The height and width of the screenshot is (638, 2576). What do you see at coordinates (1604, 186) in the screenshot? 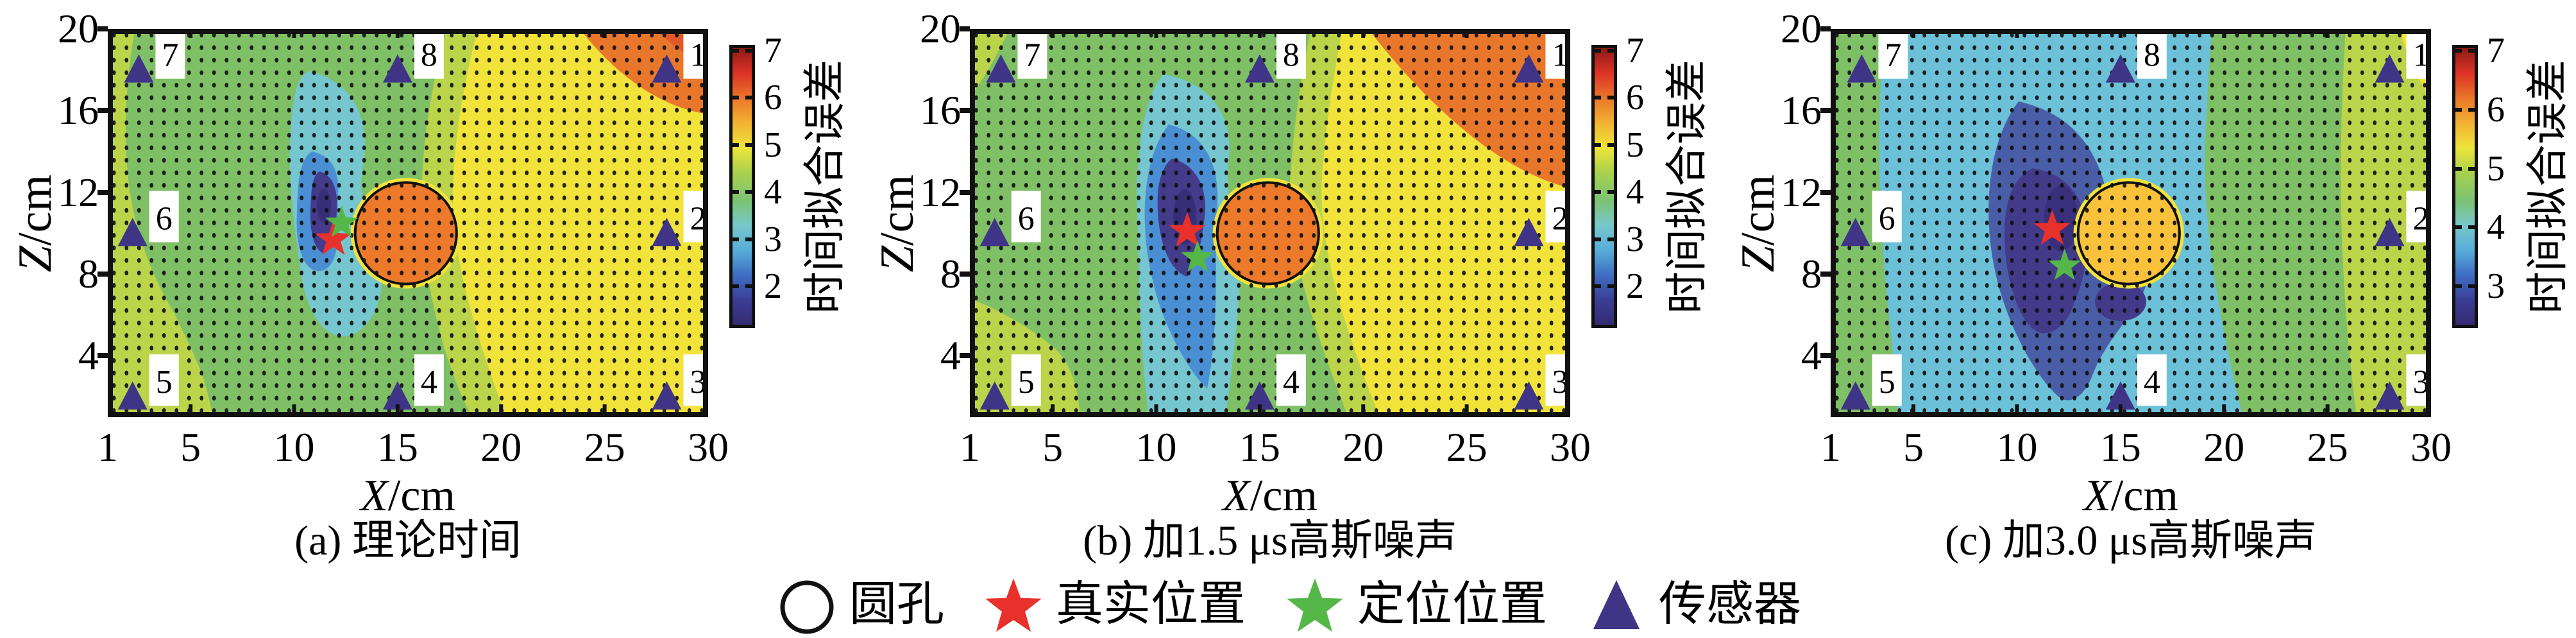
I see `colorbar-b` at bounding box center [1604, 186].